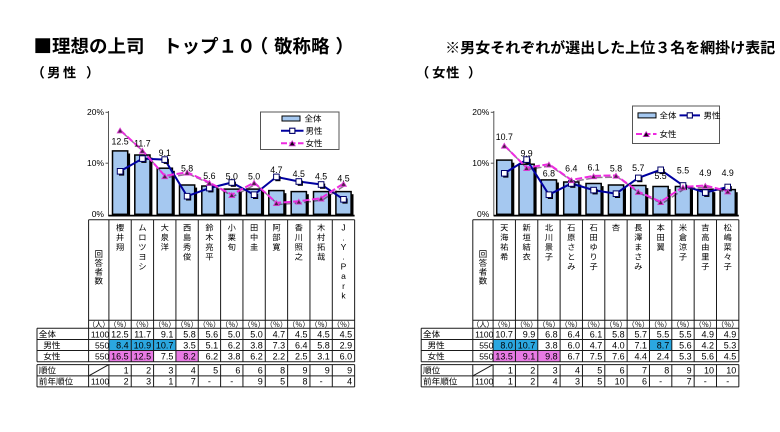  What do you see at coordinates (640, 357) in the screenshot?
I see `svg-text: 4.4` at bounding box center [640, 357].